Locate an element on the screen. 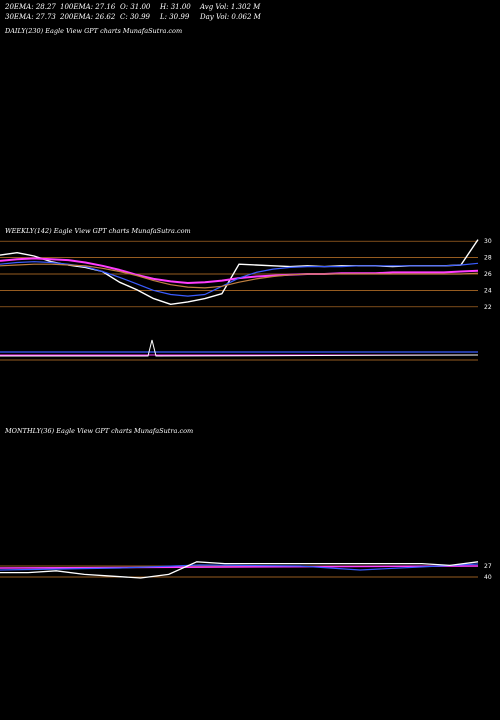 The height and width of the screenshot is (720, 500). open-stat: O: 31.00 is located at coordinates (135, 7).